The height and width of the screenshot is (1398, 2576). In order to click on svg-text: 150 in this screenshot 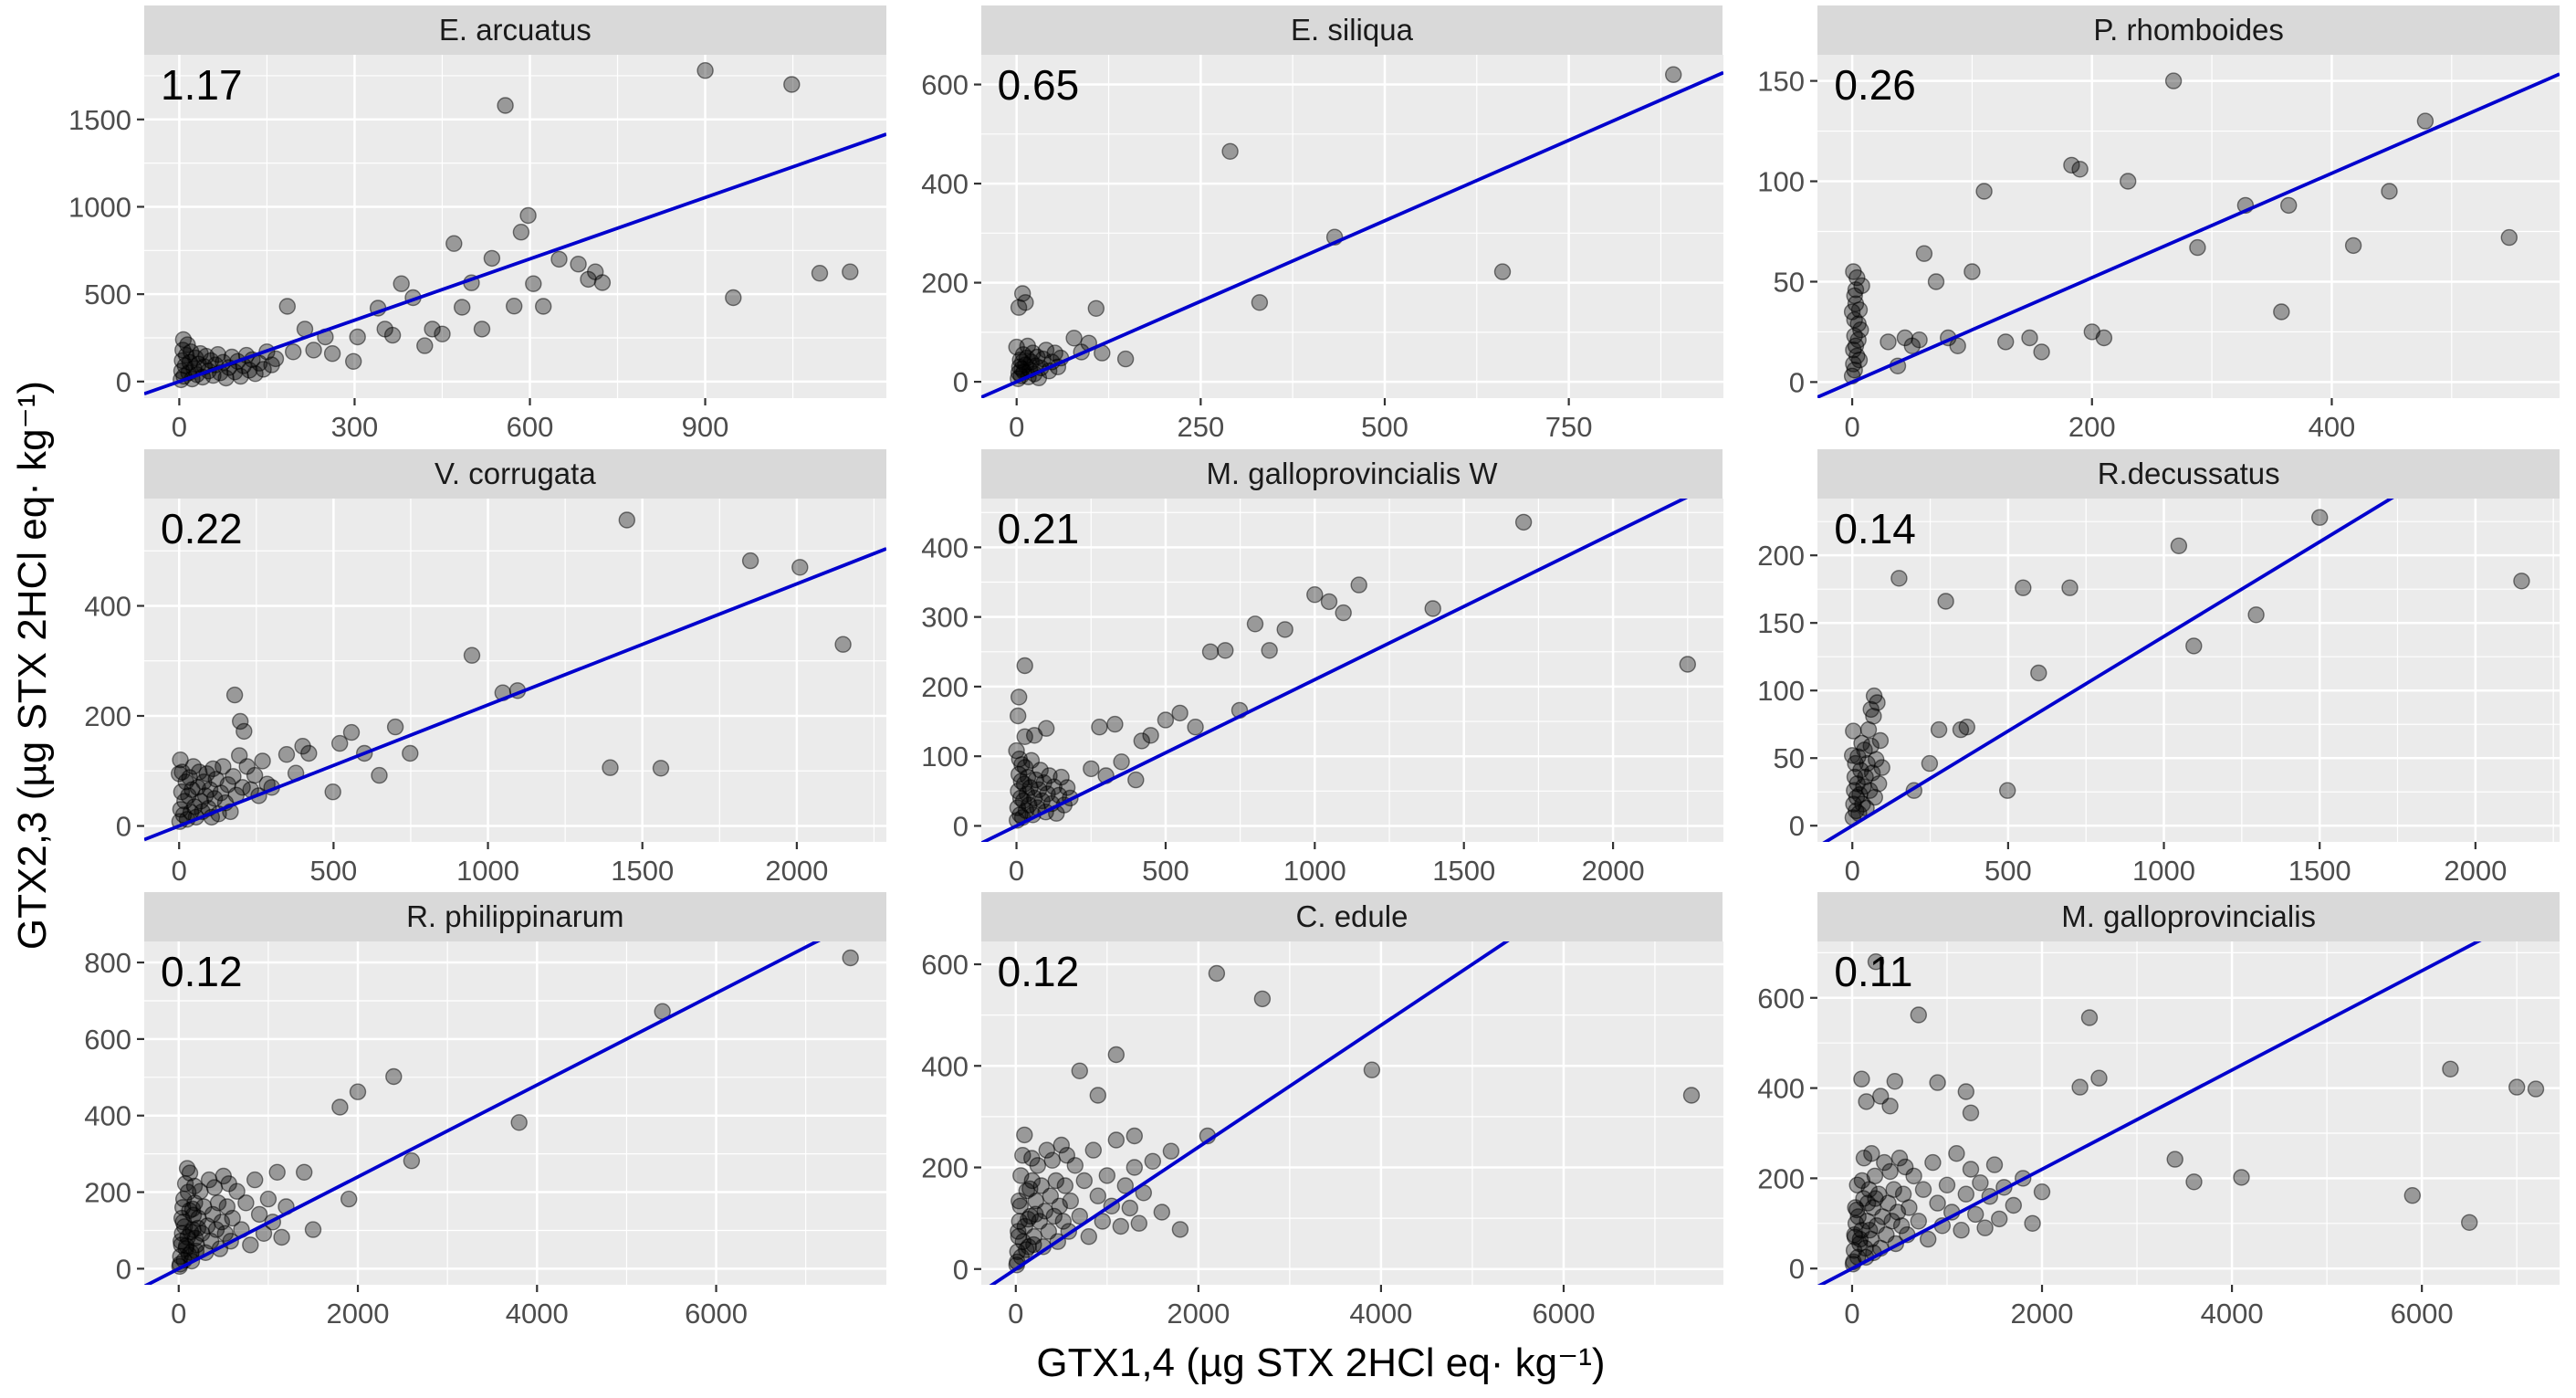, I will do `click(1782, 82)`.